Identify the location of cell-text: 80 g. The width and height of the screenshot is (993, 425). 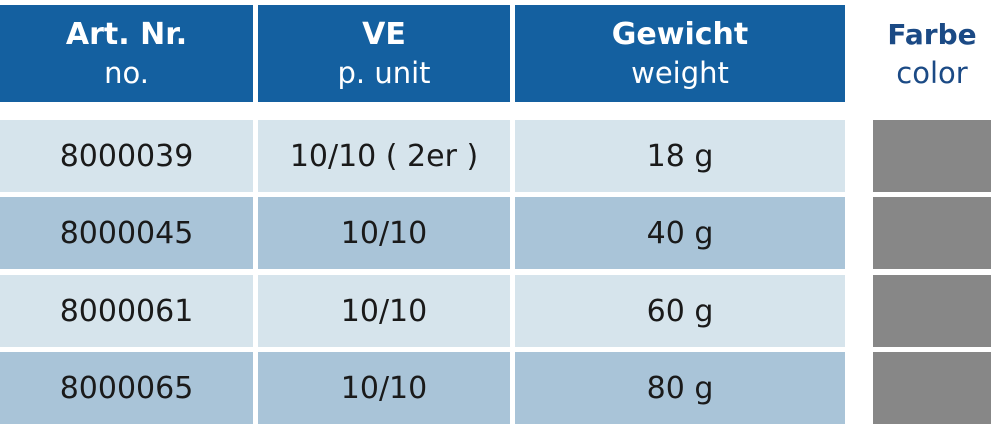
(680, 388).